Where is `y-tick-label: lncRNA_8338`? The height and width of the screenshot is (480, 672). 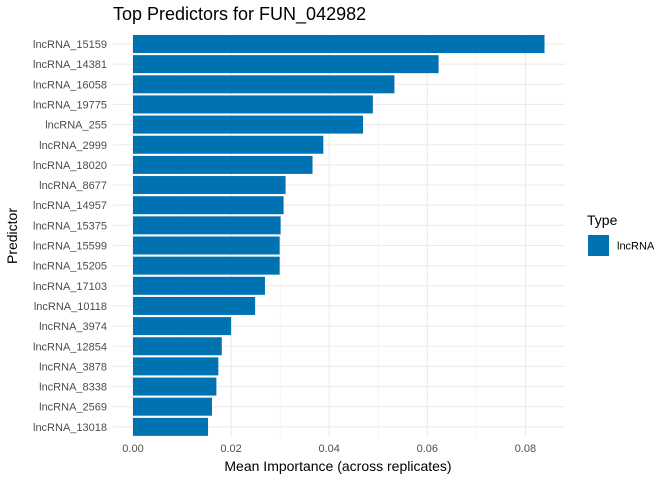
y-tick-label: lncRNA_8338 is located at coordinates (73, 388).